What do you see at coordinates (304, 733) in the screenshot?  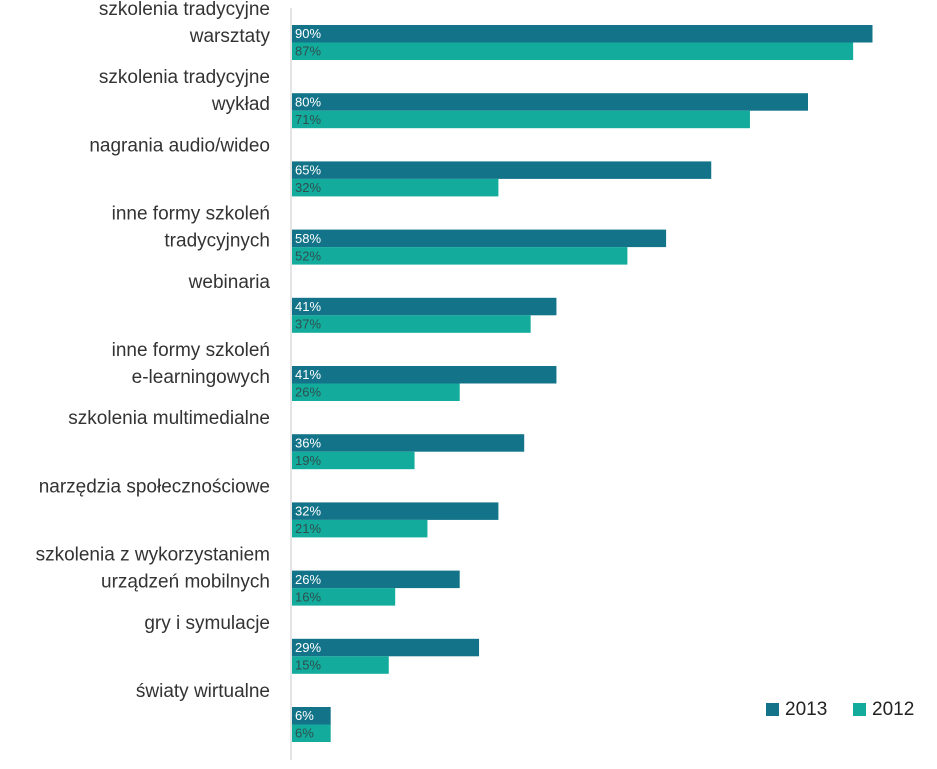 I see `data-label-2012: 6%` at bounding box center [304, 733].